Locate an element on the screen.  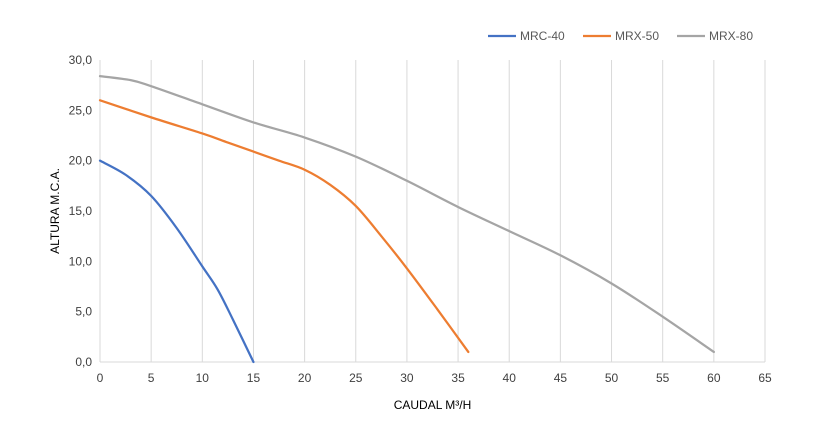
legend-label: MRC-40 is located at coordinates (542, 36).